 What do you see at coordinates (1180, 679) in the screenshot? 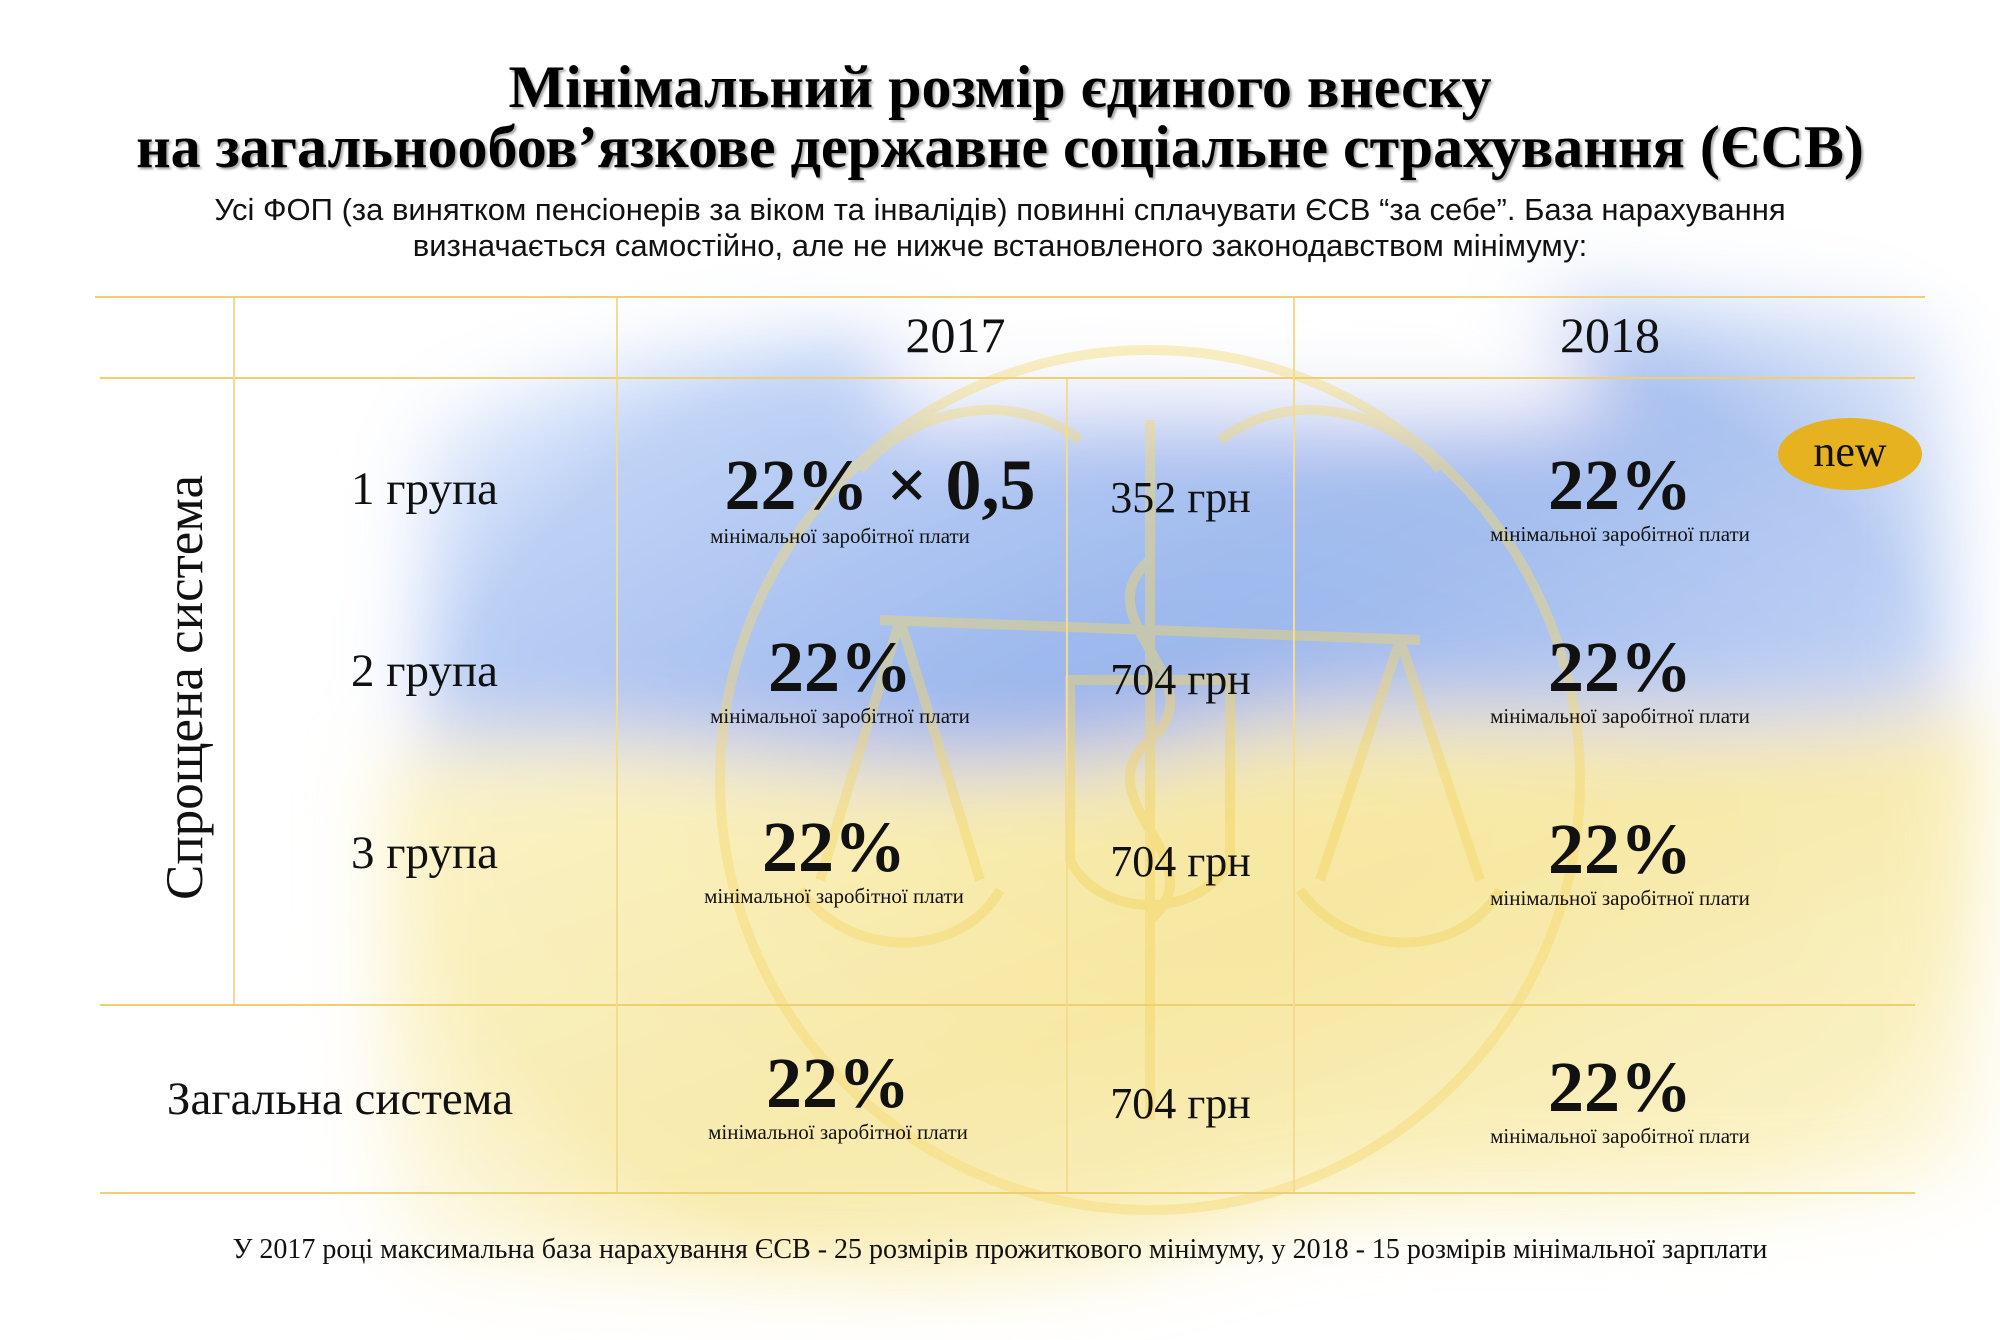
I see `group-2-amount-2017: 704 грн` at bounding box center [1180, 679].